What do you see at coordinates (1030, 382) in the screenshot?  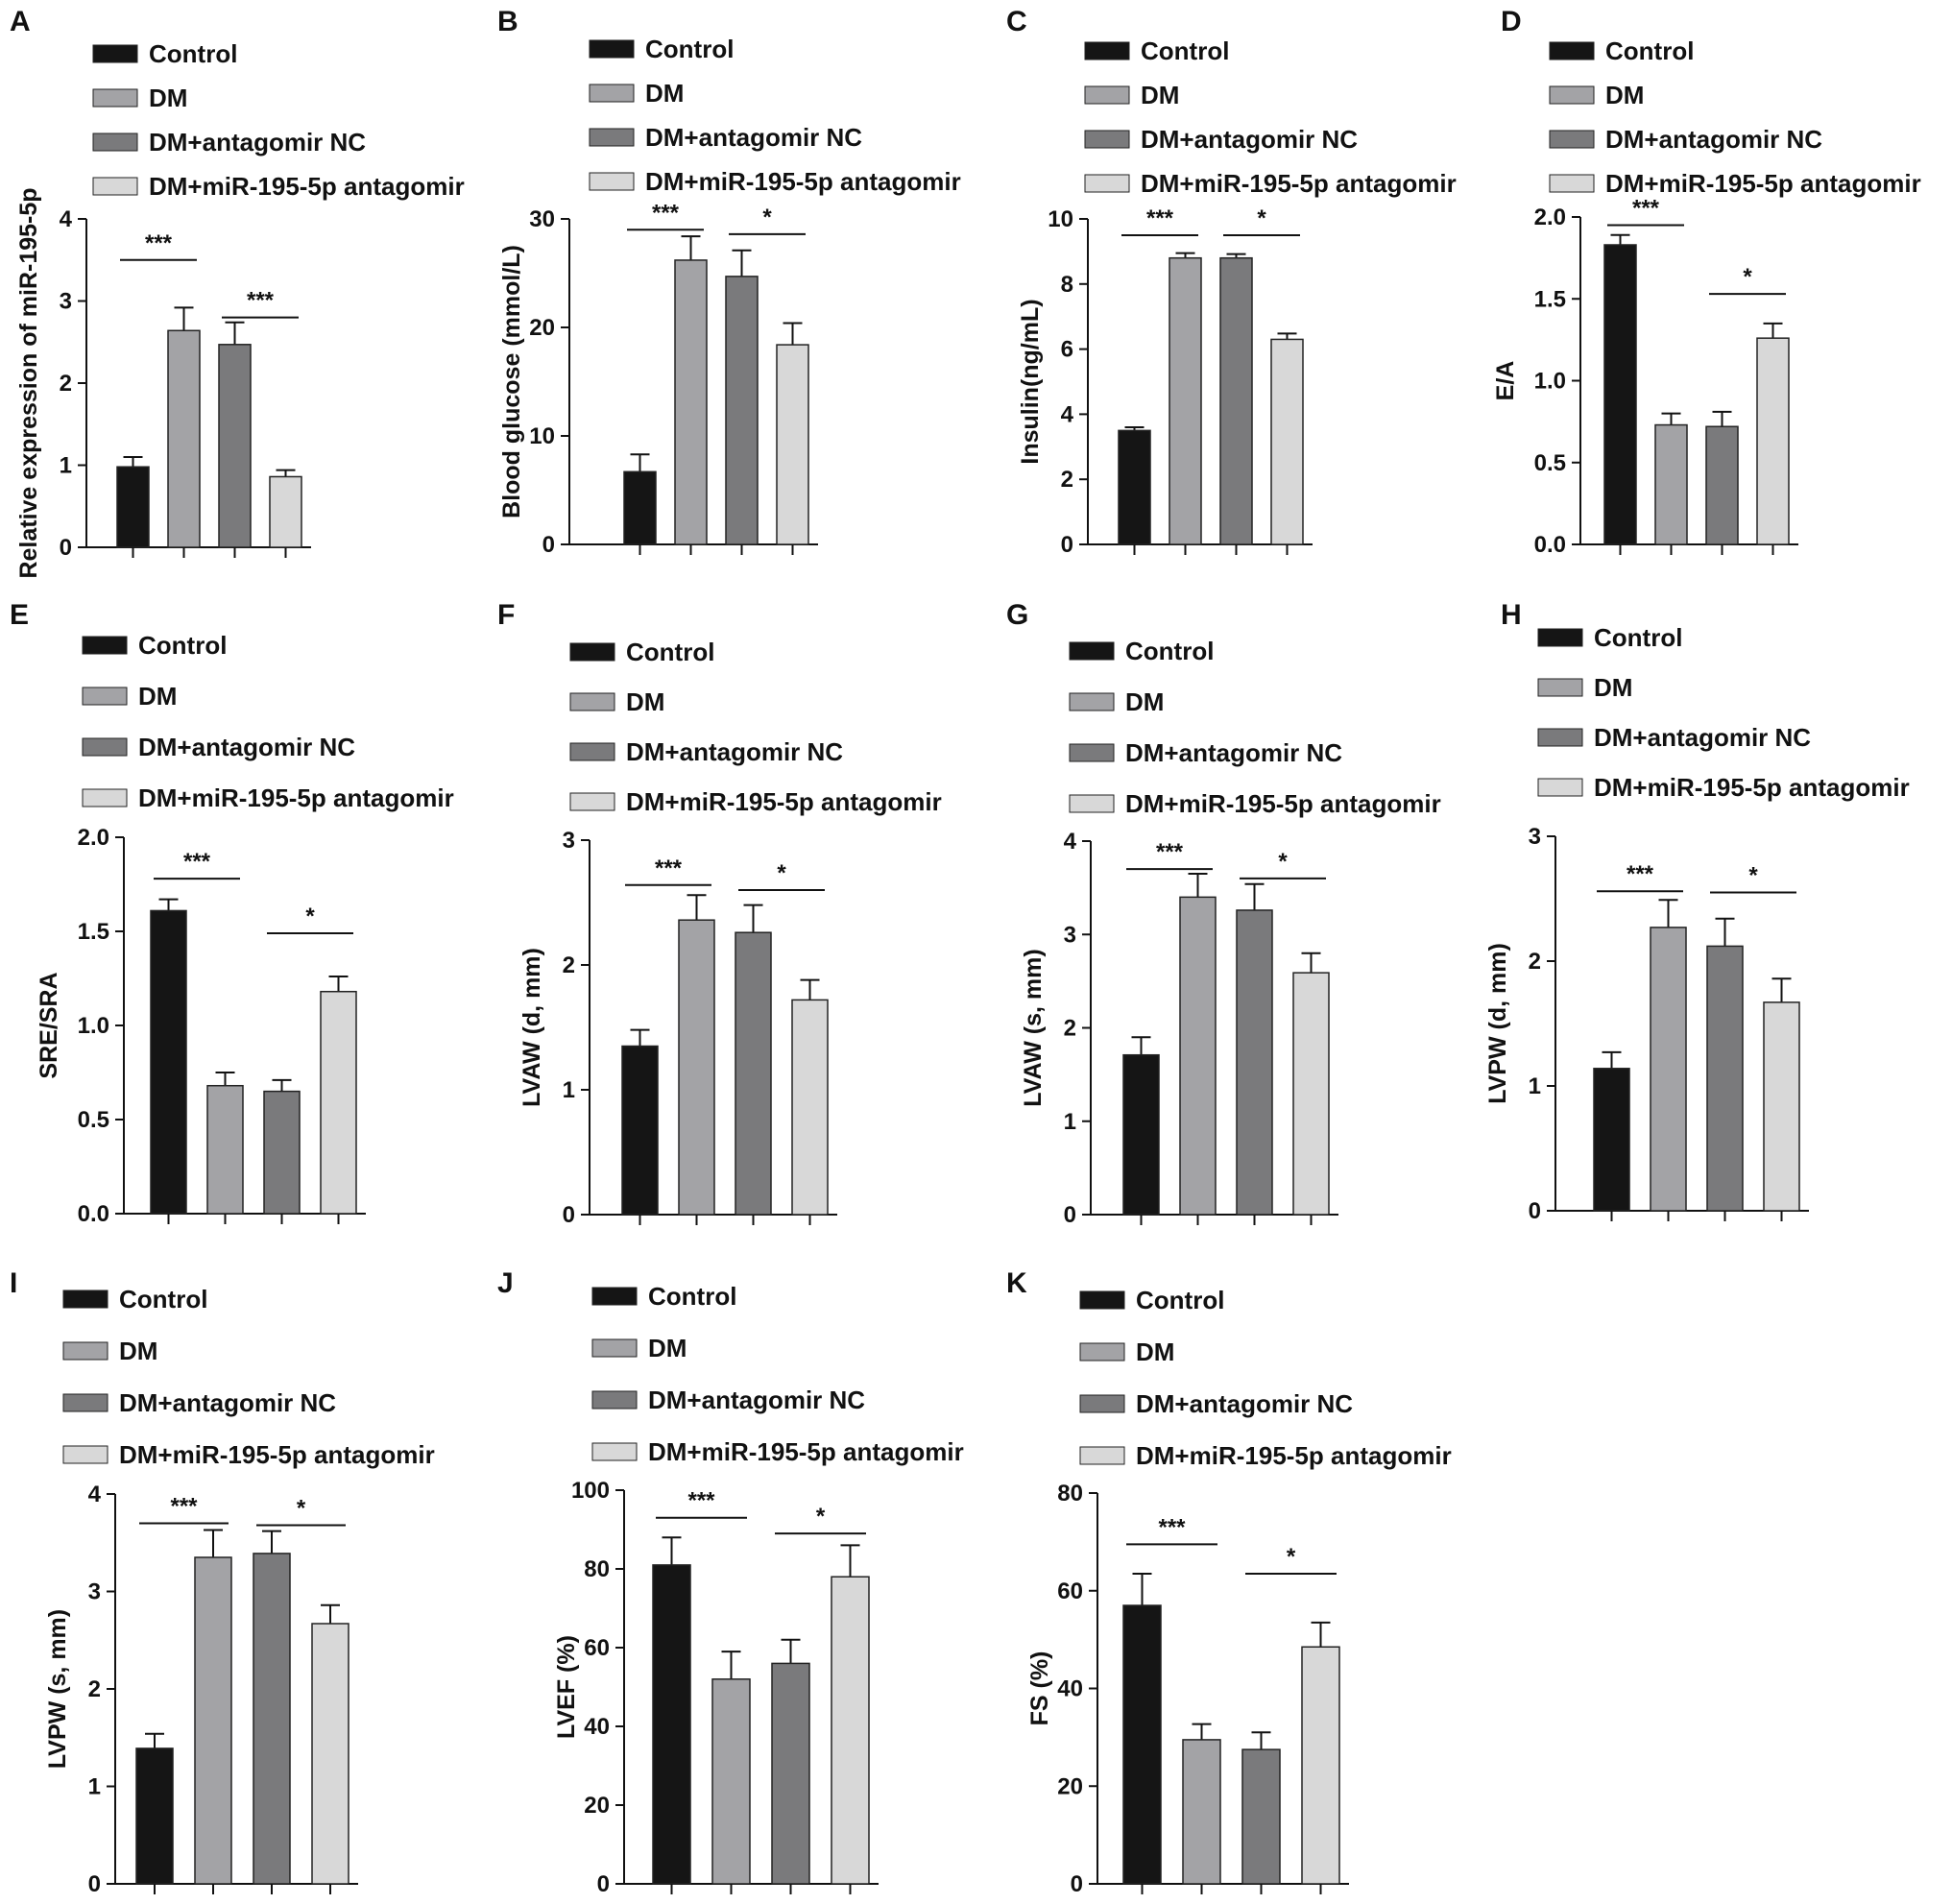 I see `y-axis-label: Insulin(ng/mL)` at bounding box center [1030, 382].